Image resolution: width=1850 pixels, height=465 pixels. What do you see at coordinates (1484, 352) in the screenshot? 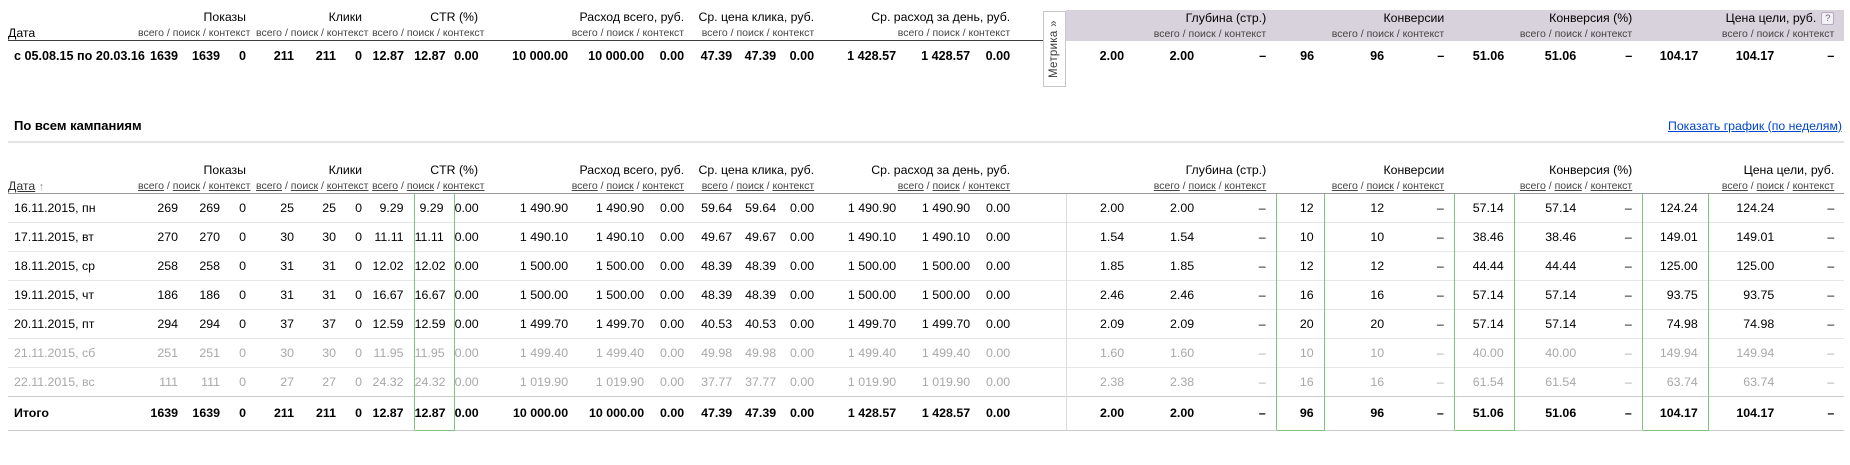
I see `metric-cell: 40.00` at bounding box center [1484, 352].